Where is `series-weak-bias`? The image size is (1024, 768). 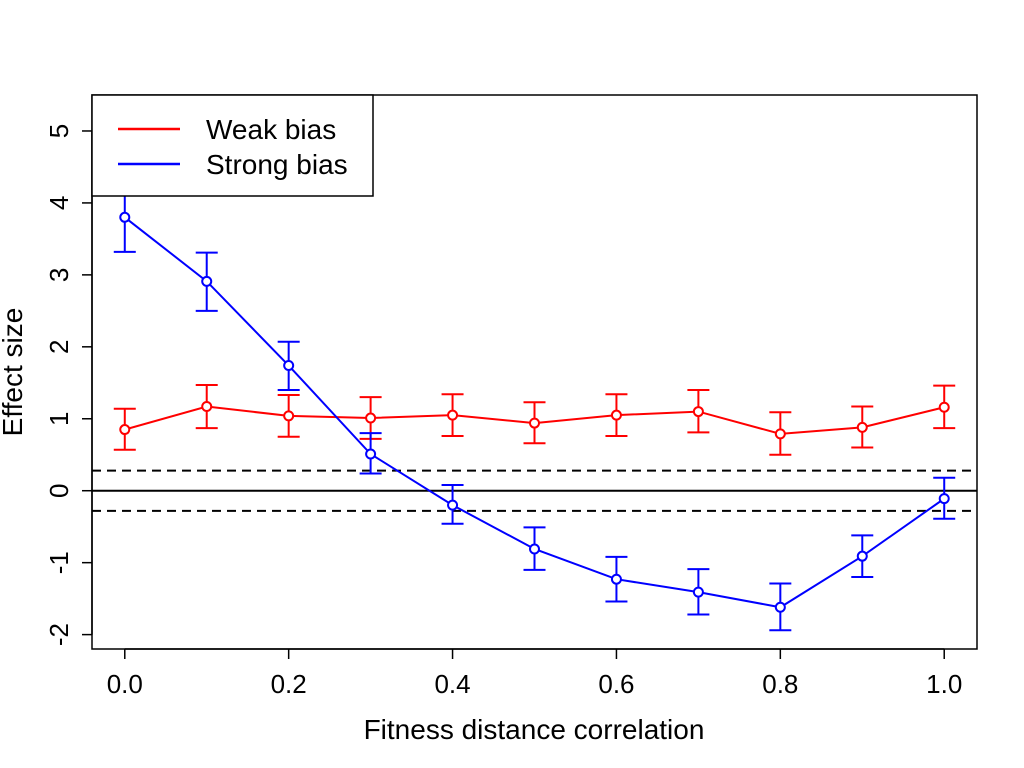 series-weak-bias is located at coordinates (534, 419).